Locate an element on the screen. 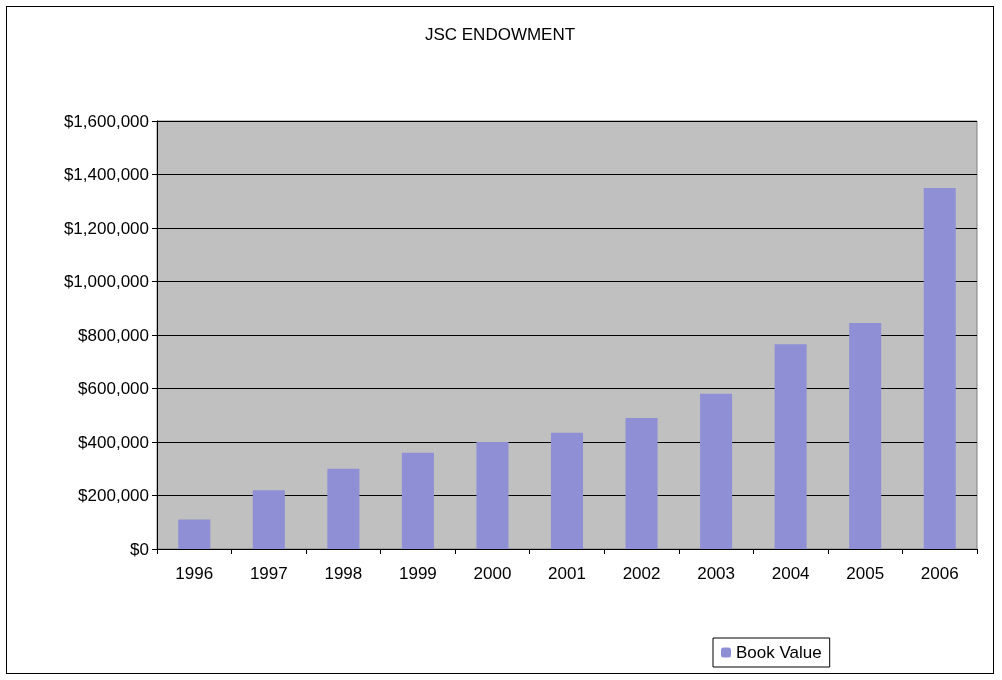 This screenshot has height=680, width=1002. x-tick-label: 1998 is located at coordinates (343, 573).